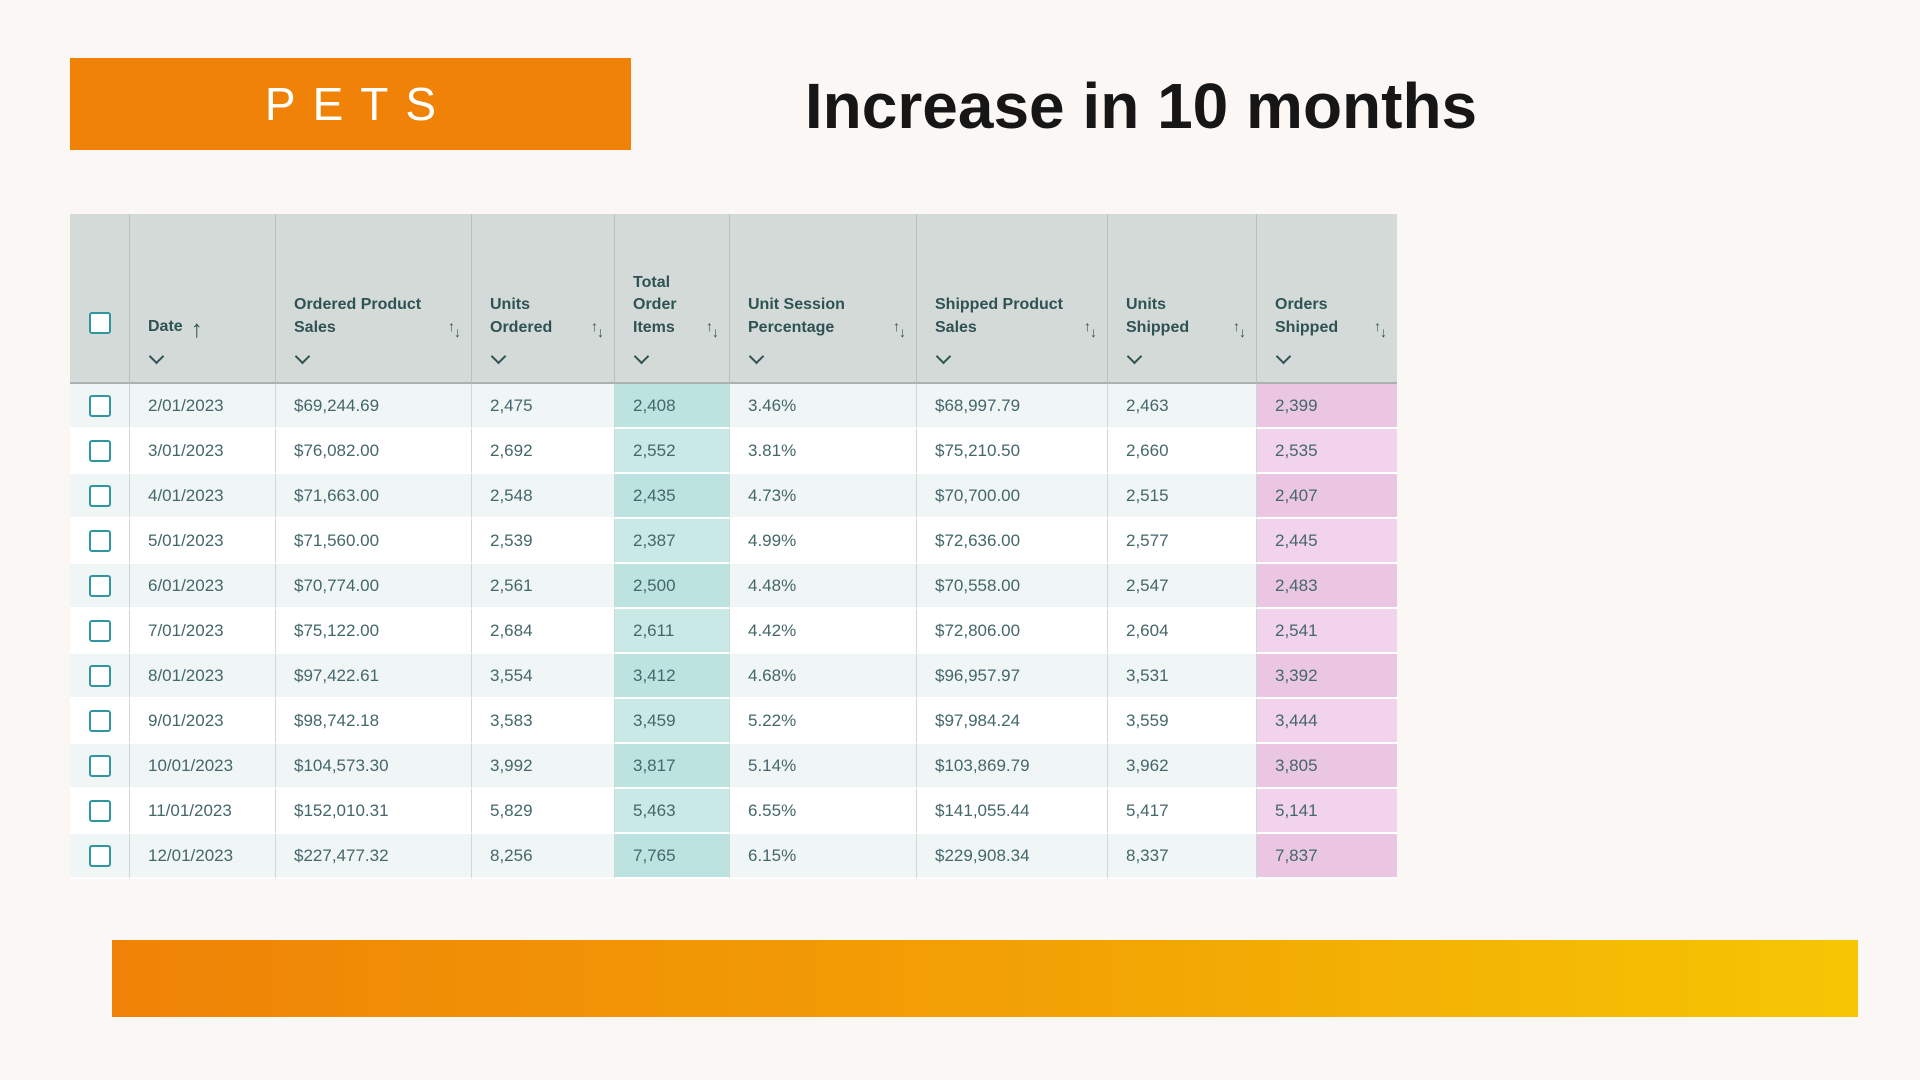 The height and width of the screenshot is (1080, 1920). I want to click on cell-ordered_product_sales: $75,122.00, so click(374, 631).